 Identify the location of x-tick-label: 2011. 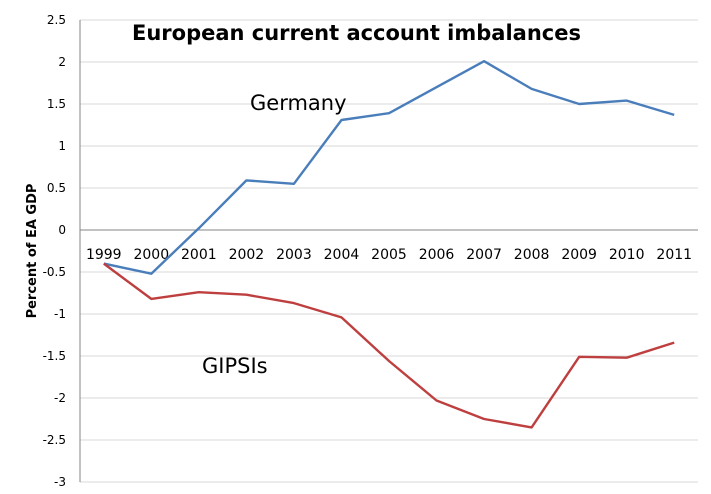
(674, 255).